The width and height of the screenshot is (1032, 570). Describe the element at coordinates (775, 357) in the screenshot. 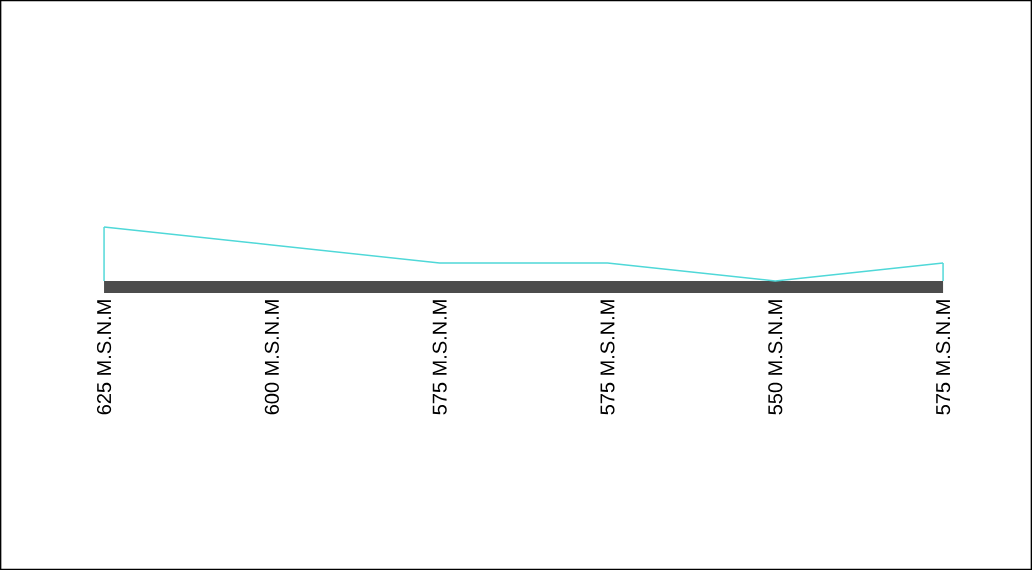

I see `data-label: 550 M.S.N.M` at that location.